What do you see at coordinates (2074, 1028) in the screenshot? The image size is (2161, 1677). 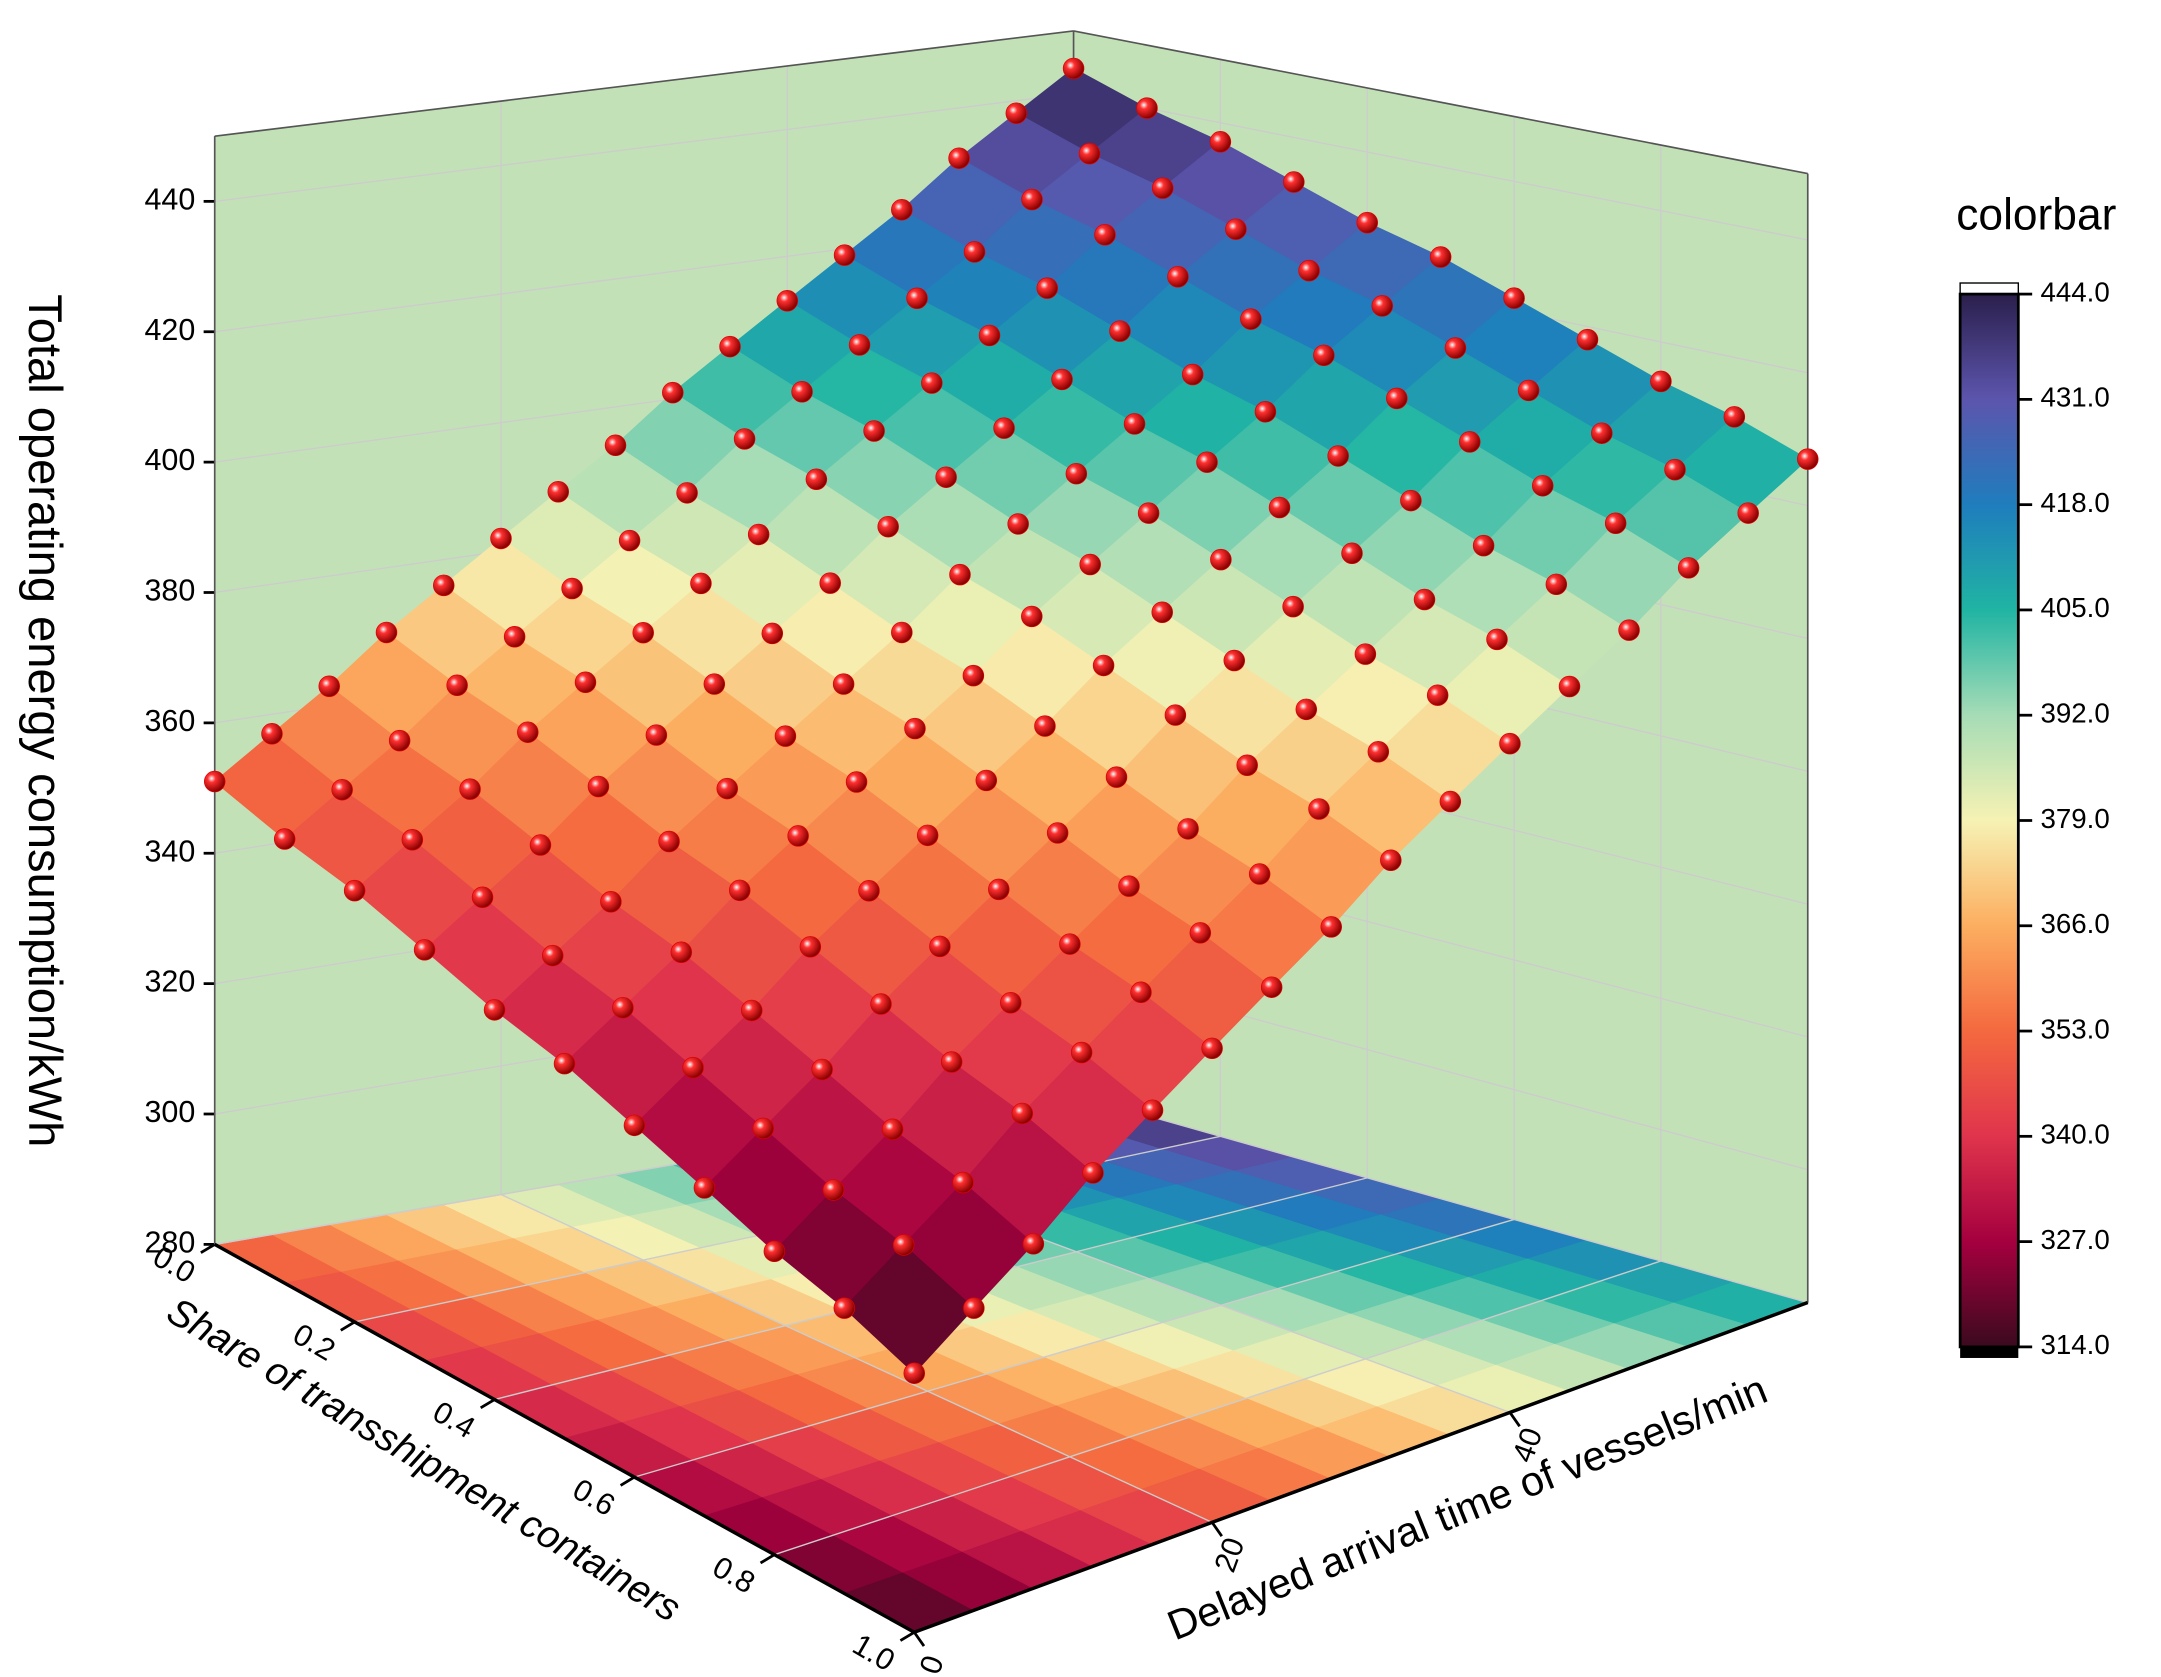 I see `colorbar-tick-label: 353.0` at bounding box center [2074, 1028].